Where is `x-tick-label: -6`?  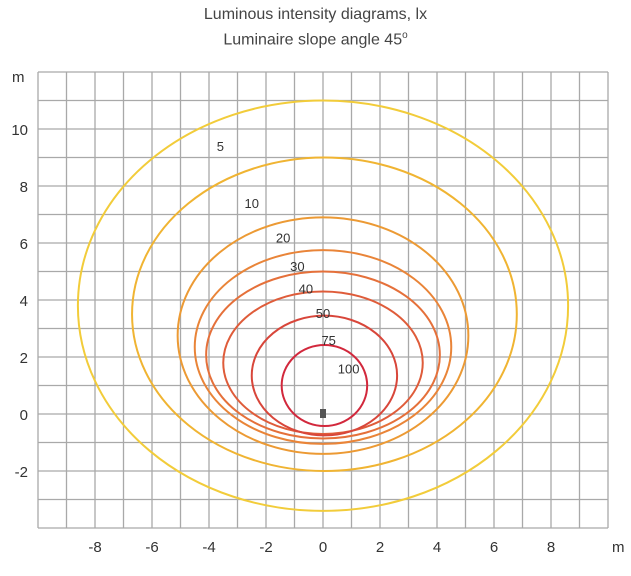
x-tick-label: -6 is located at coordinates (151, 547).